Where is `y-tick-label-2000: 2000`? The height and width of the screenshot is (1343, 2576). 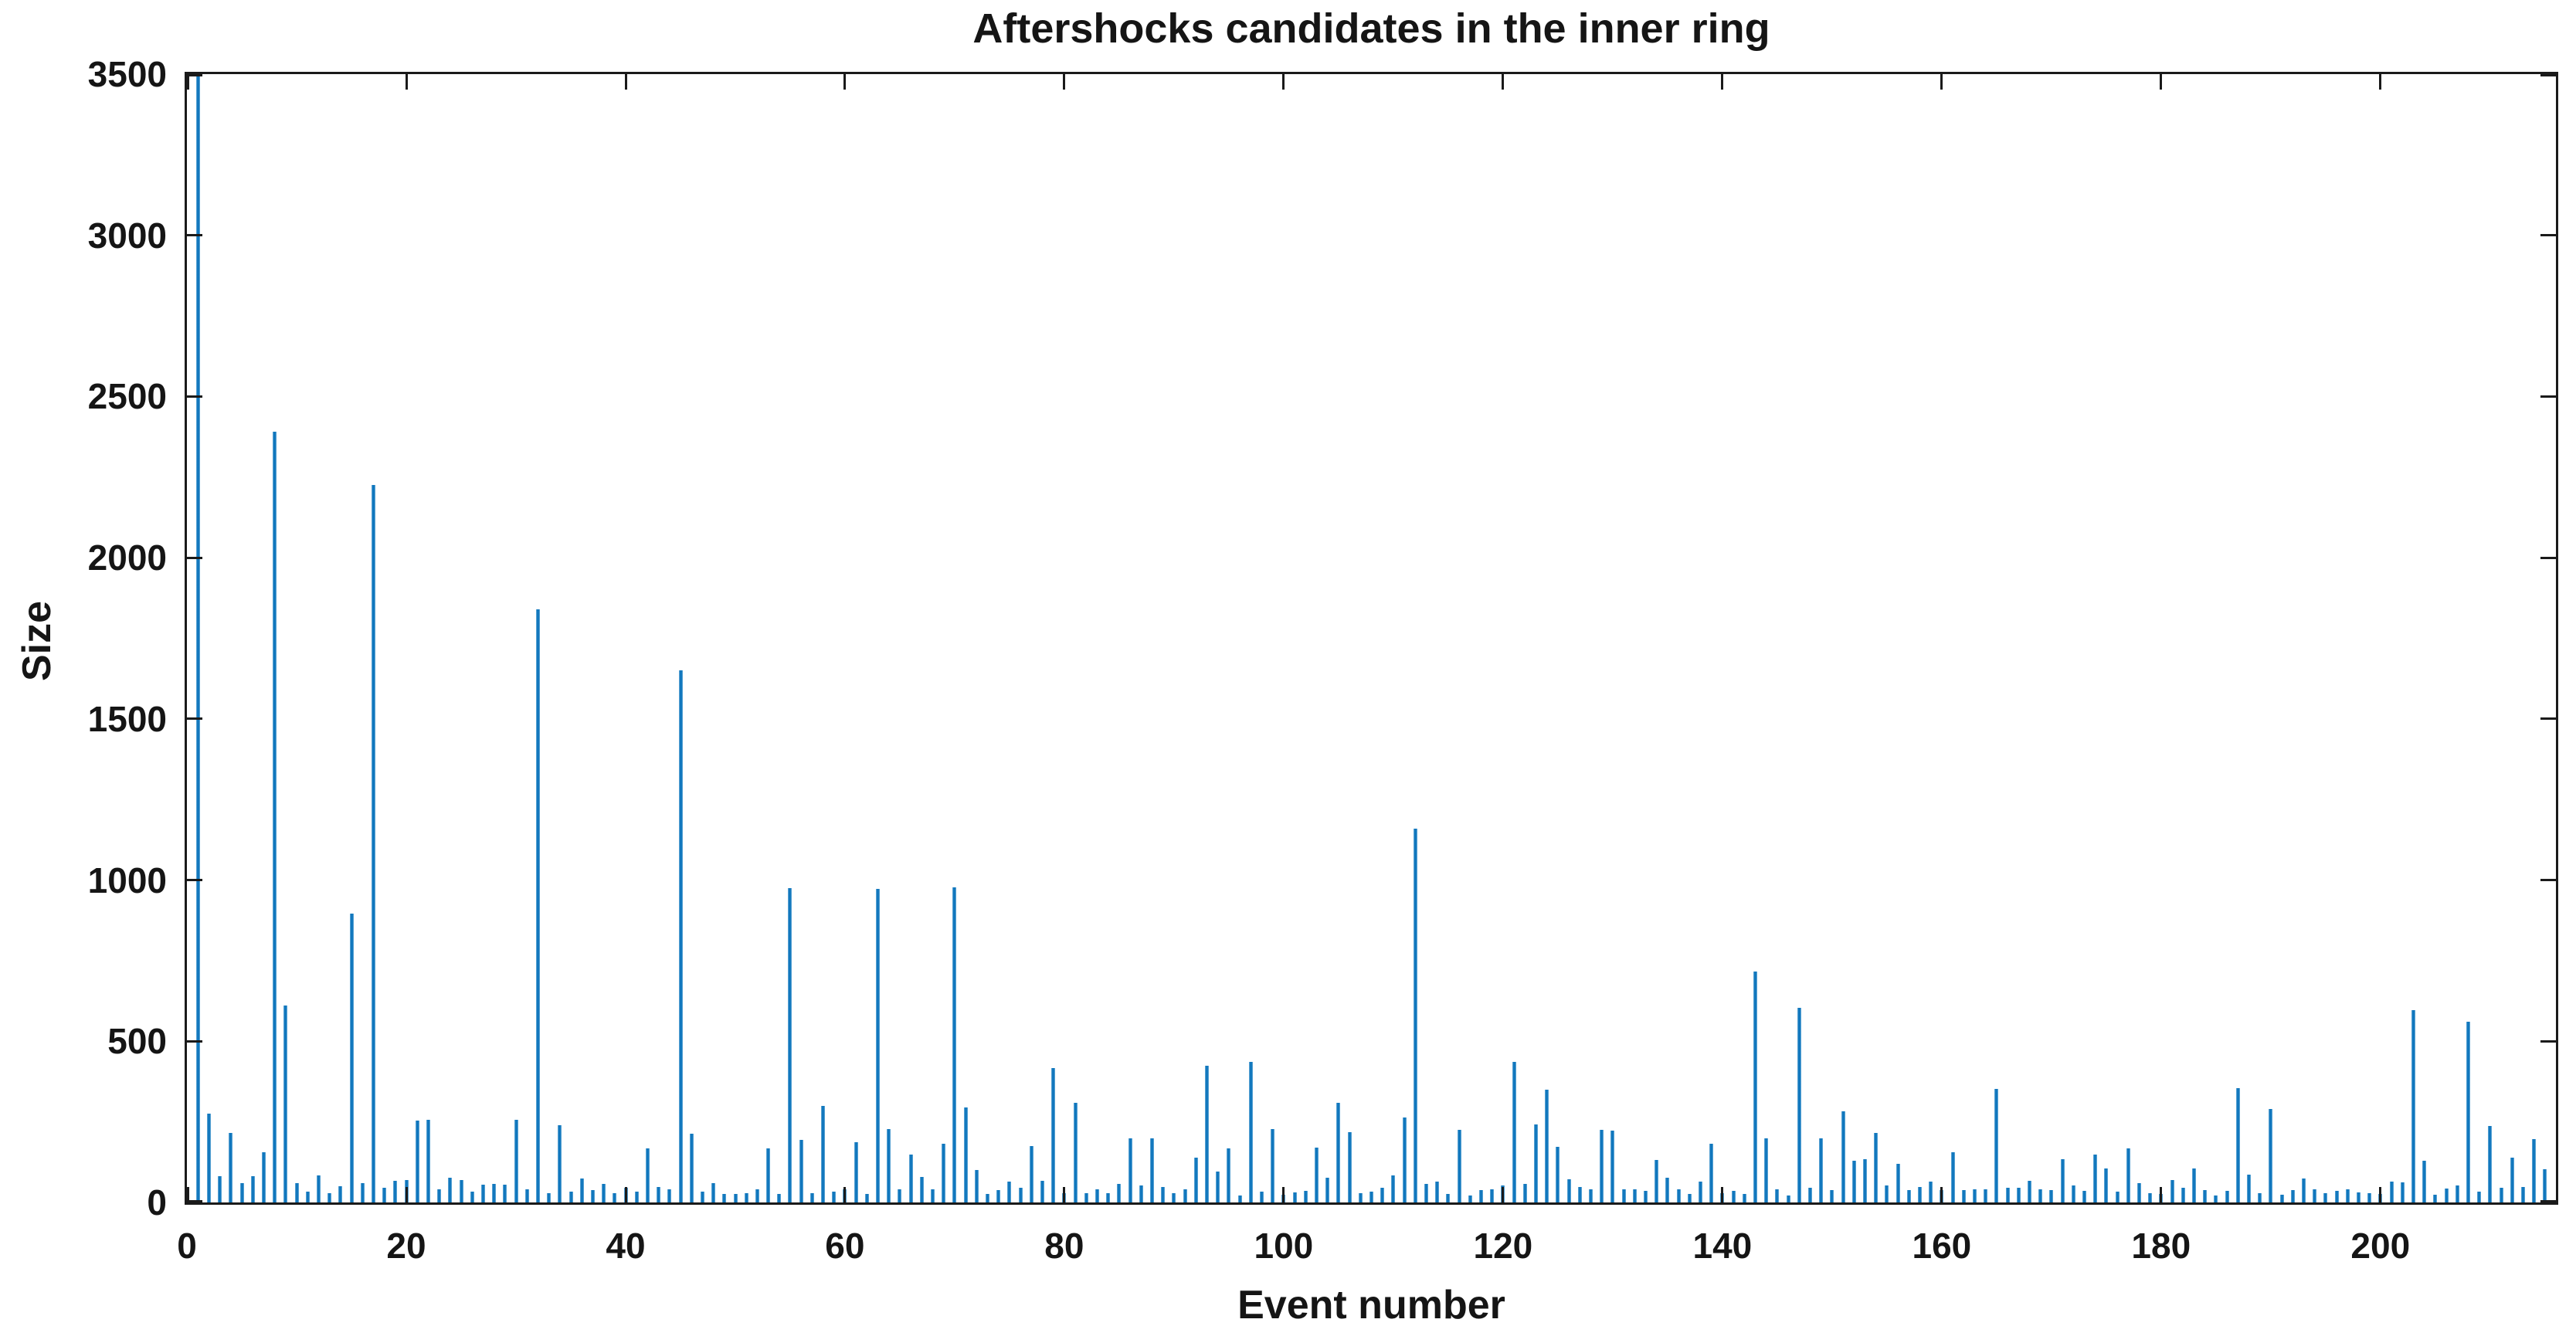
y-tick-label-2000: 2000 is located at coordinates (127, 558).